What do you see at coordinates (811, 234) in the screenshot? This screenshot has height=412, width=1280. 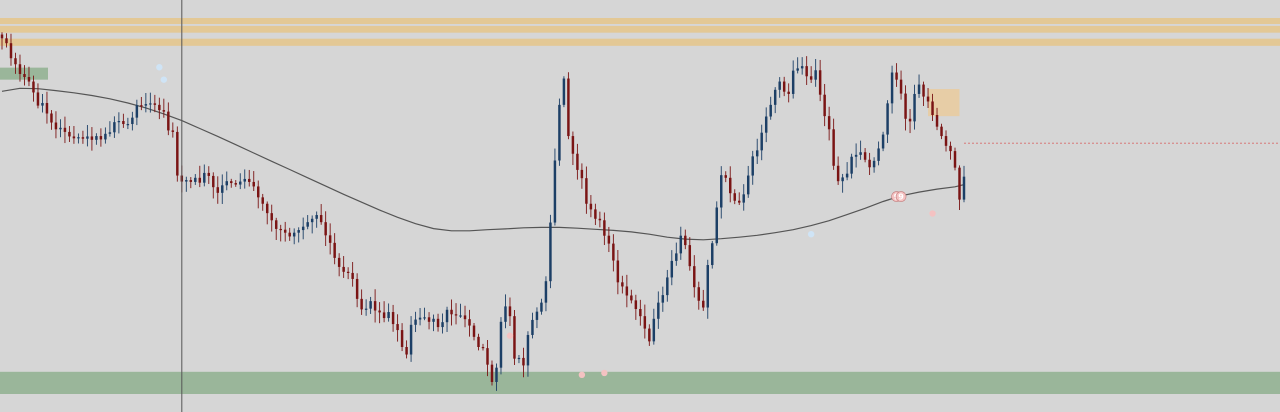 I see `signal-marker-dot` at bounding box center [811, 234].